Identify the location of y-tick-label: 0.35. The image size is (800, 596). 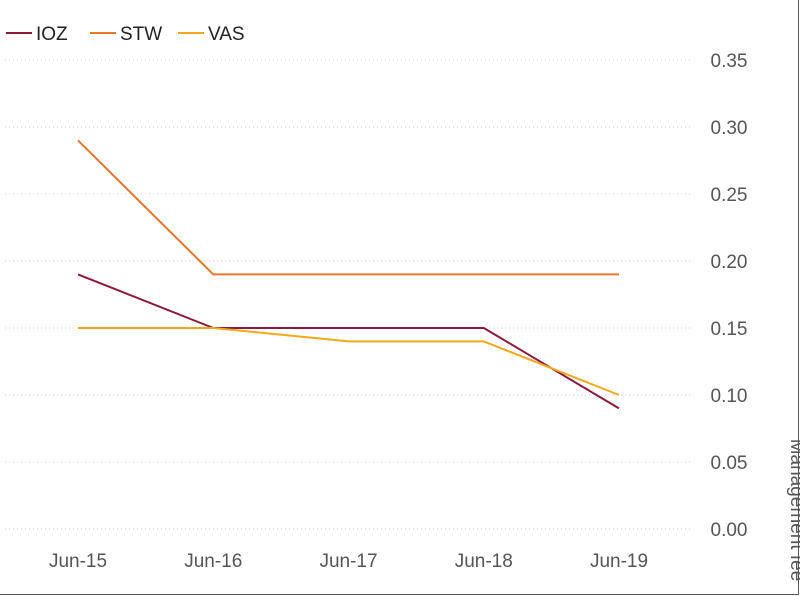
(729, 61).